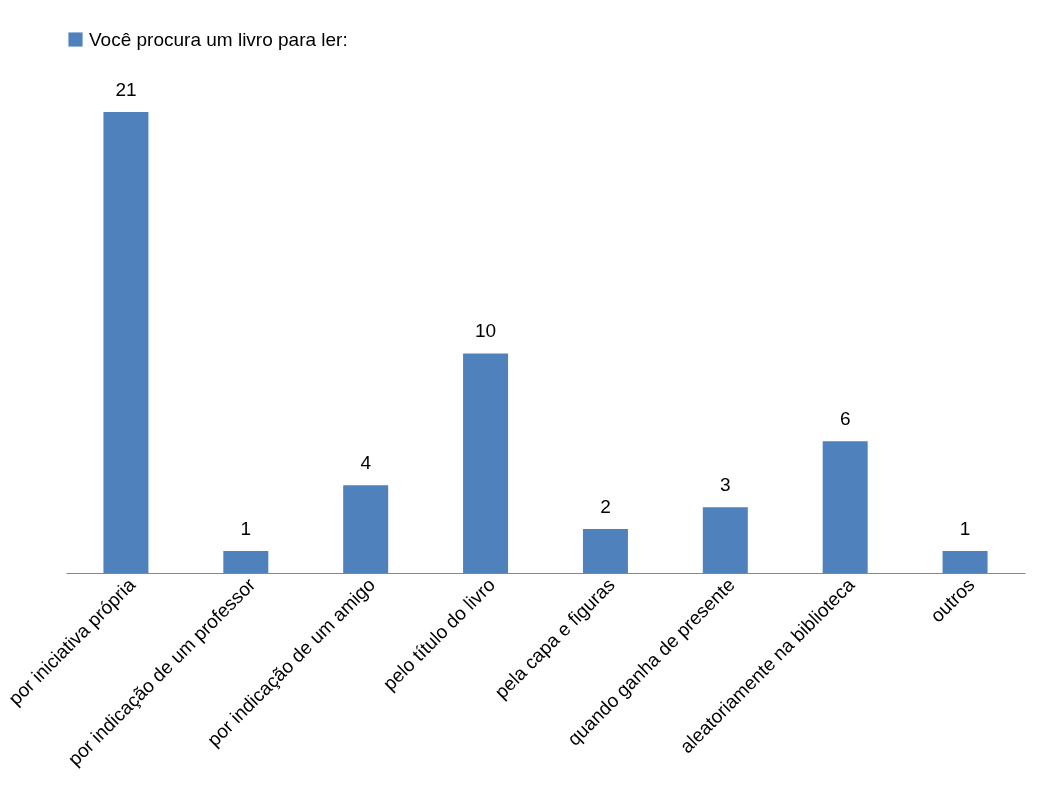  I want to click on data-label: 21, so click(126, 89).